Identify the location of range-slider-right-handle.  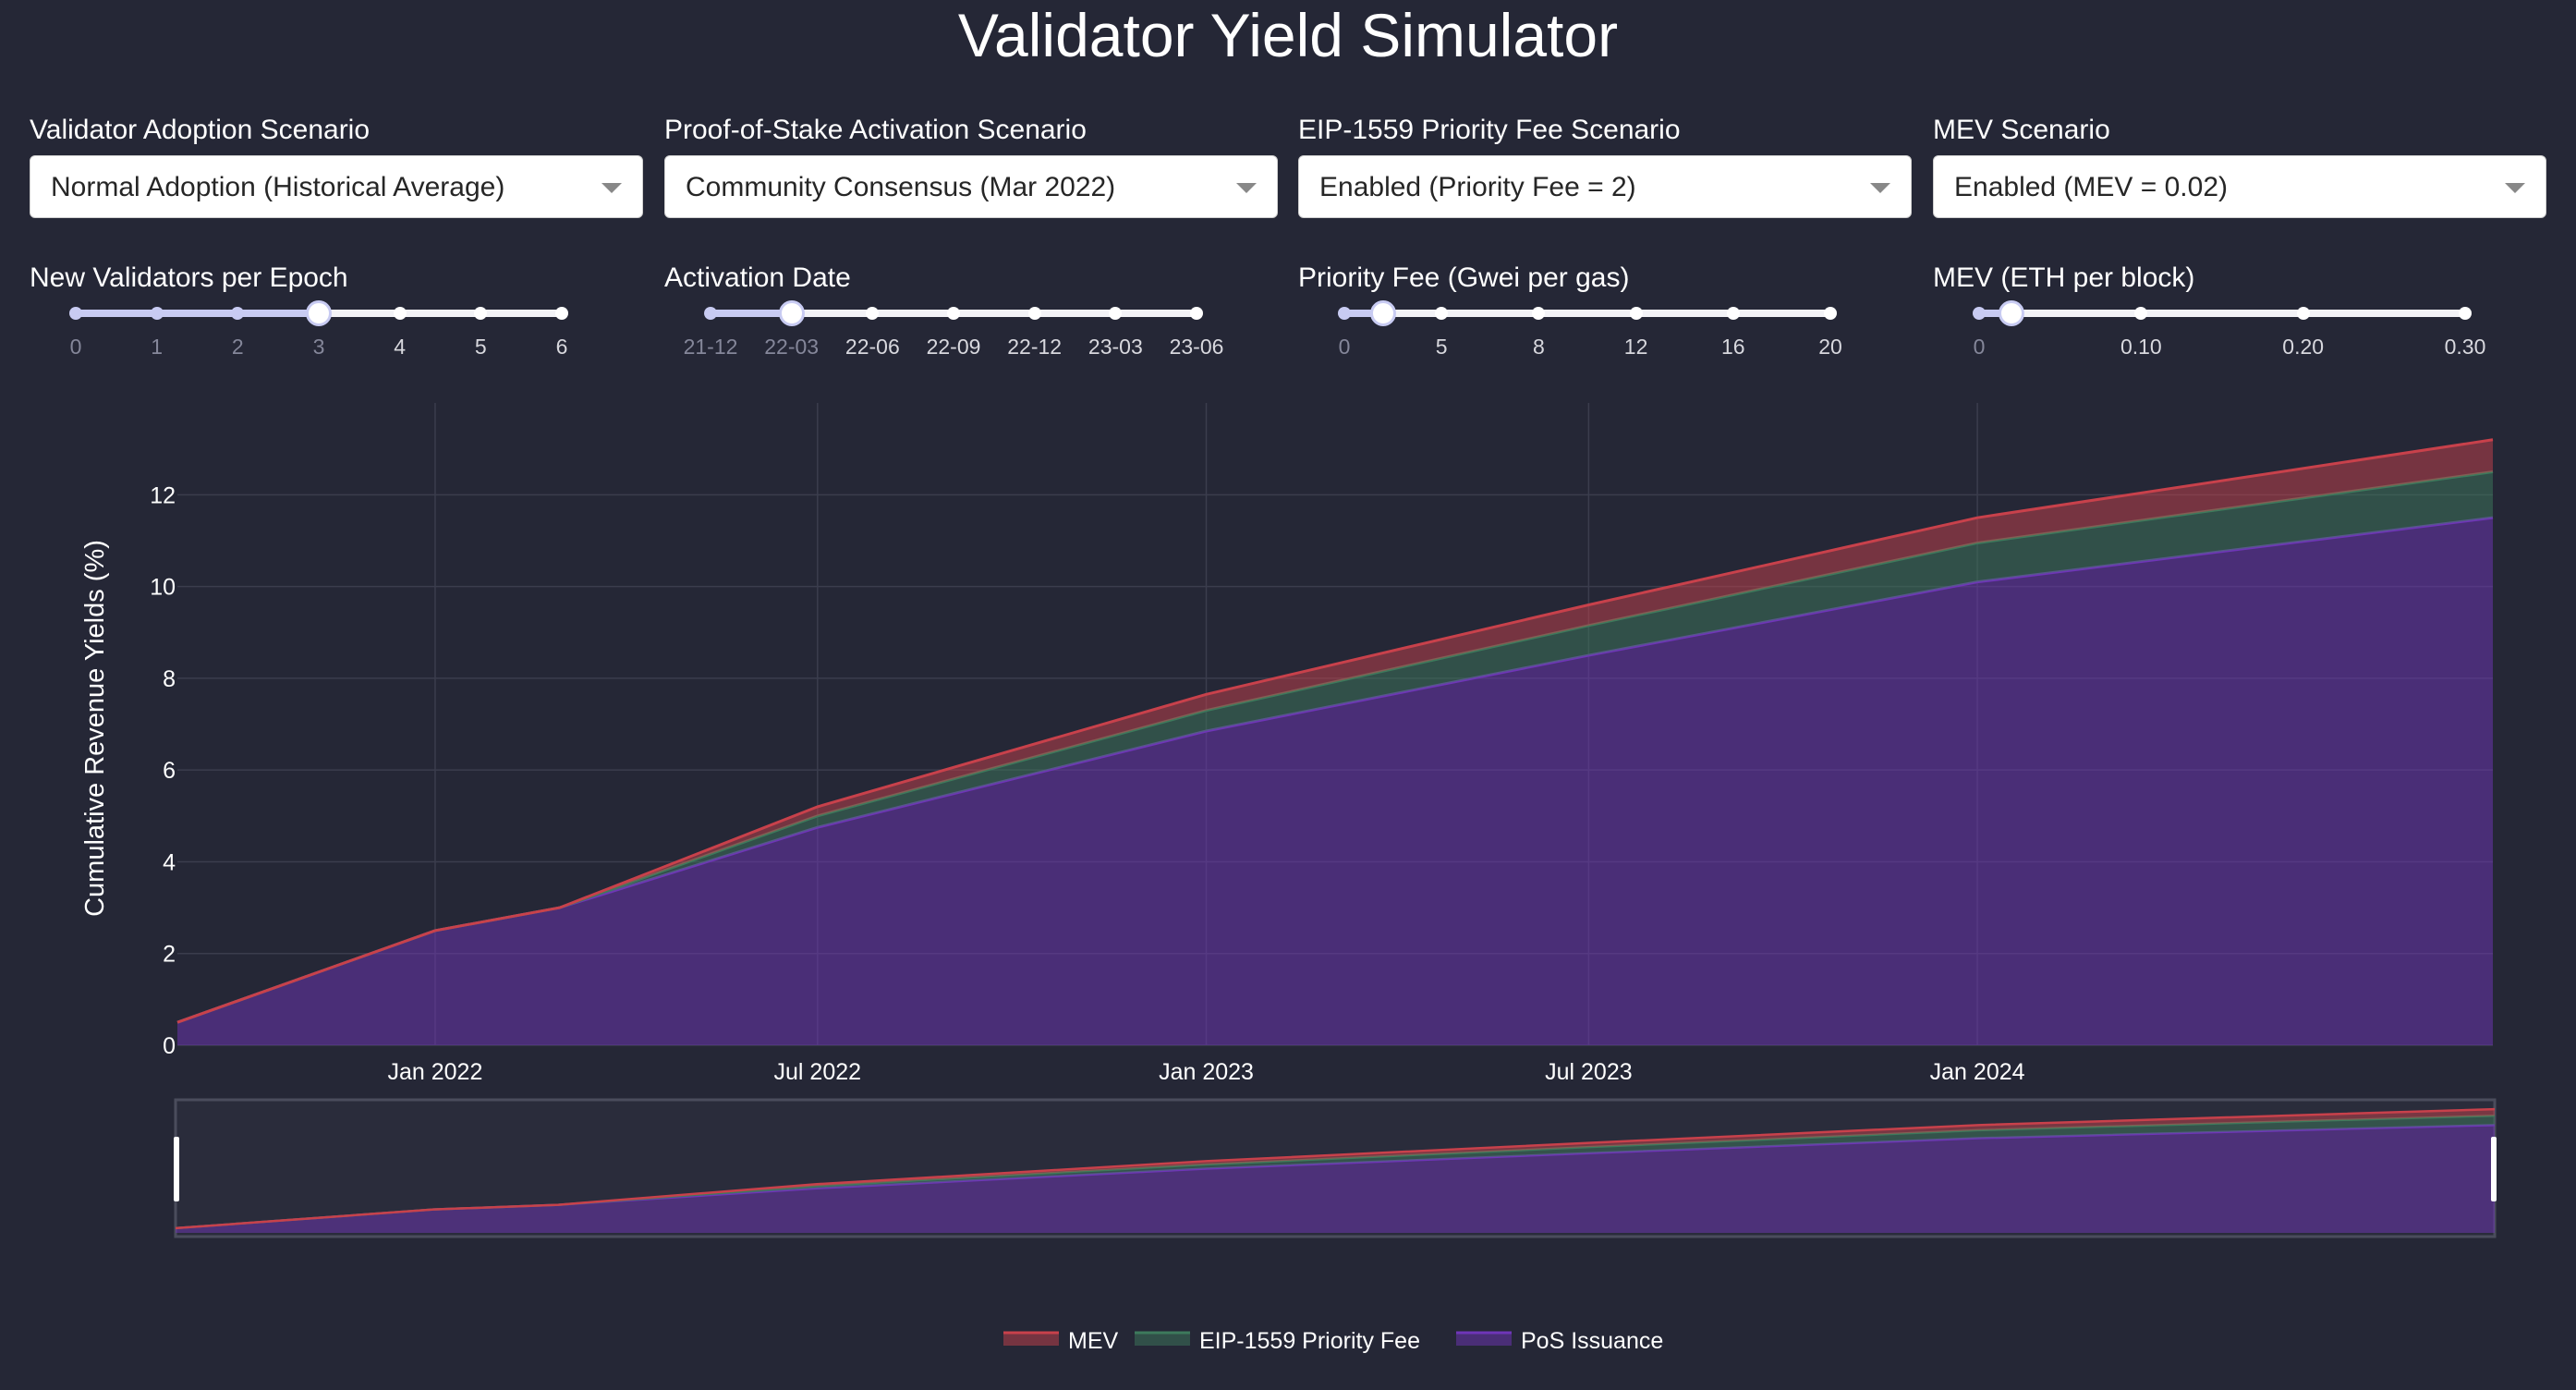
(2494, 1169).